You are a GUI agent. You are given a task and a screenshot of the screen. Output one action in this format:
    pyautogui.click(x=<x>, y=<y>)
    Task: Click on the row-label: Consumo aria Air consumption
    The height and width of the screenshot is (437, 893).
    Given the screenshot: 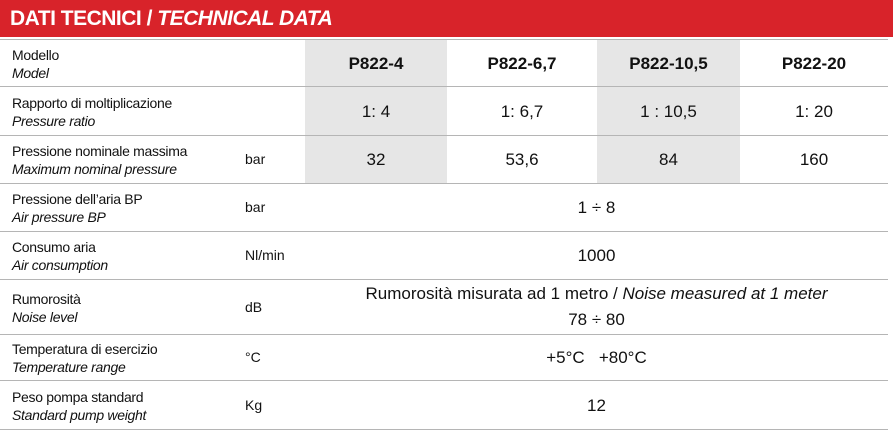 What is the action you would take?
    pyautogui.click(x=60, y=256)
    